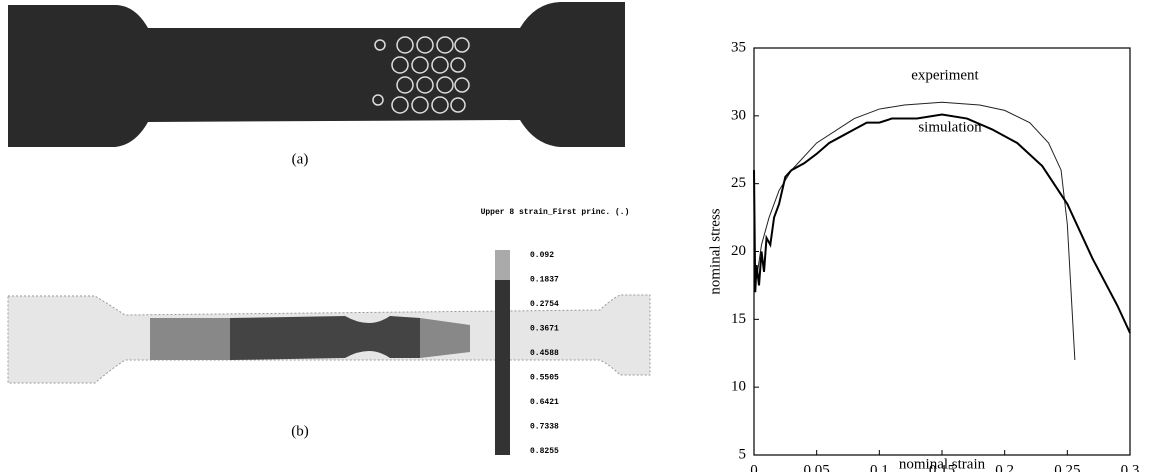  What do you see at coordinates (738, 319) in the screenshot?
I see `y-tick-label: 15` at bounding box center [738, 319].